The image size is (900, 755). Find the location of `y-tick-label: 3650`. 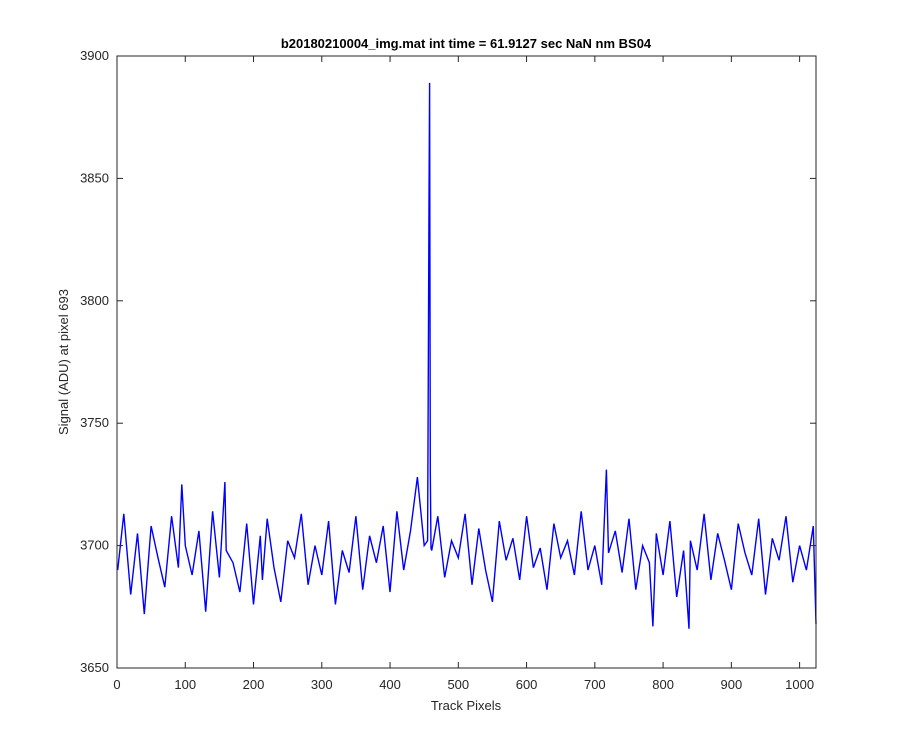

y-tick-label: 3650 is located at coordinates (94, 667).